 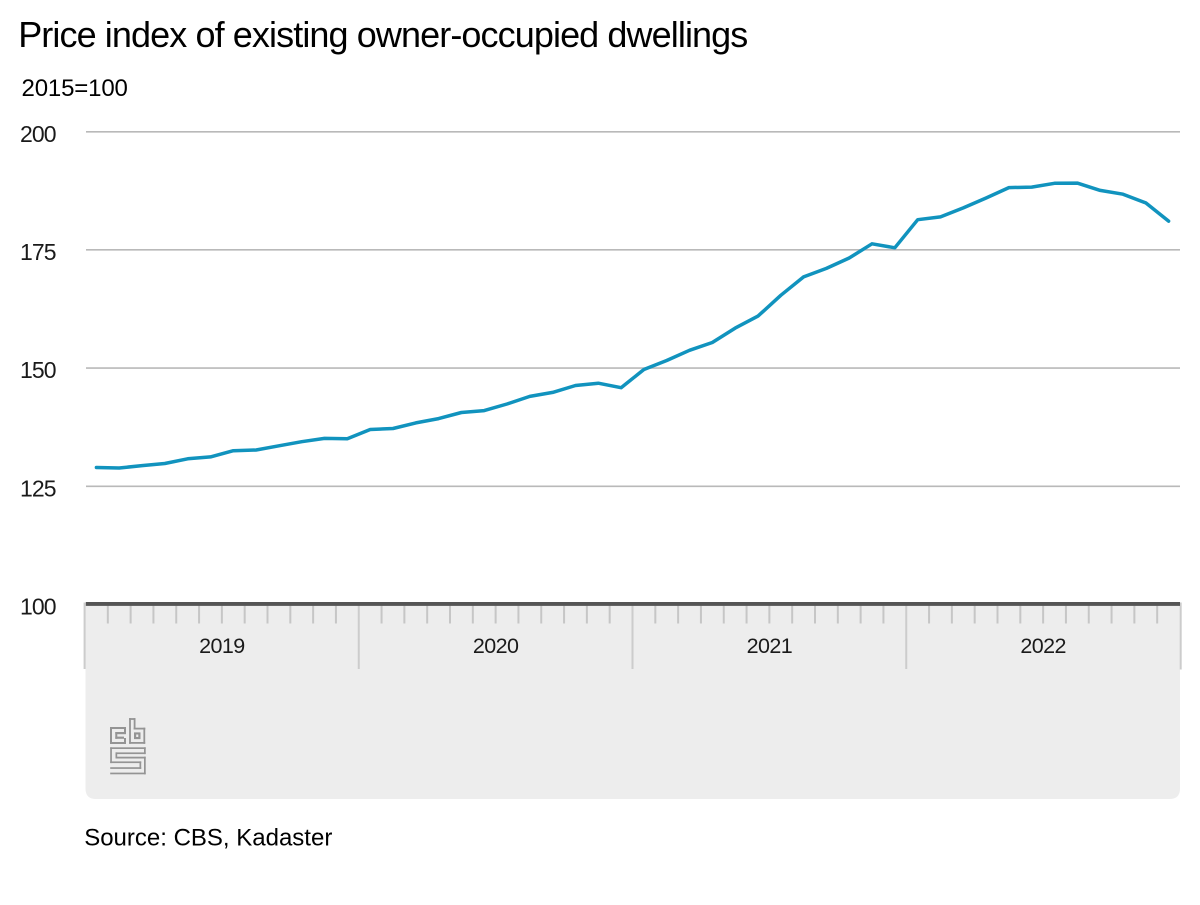 I want to click on svg-text: 2015=100, so click(x=75, y=88).